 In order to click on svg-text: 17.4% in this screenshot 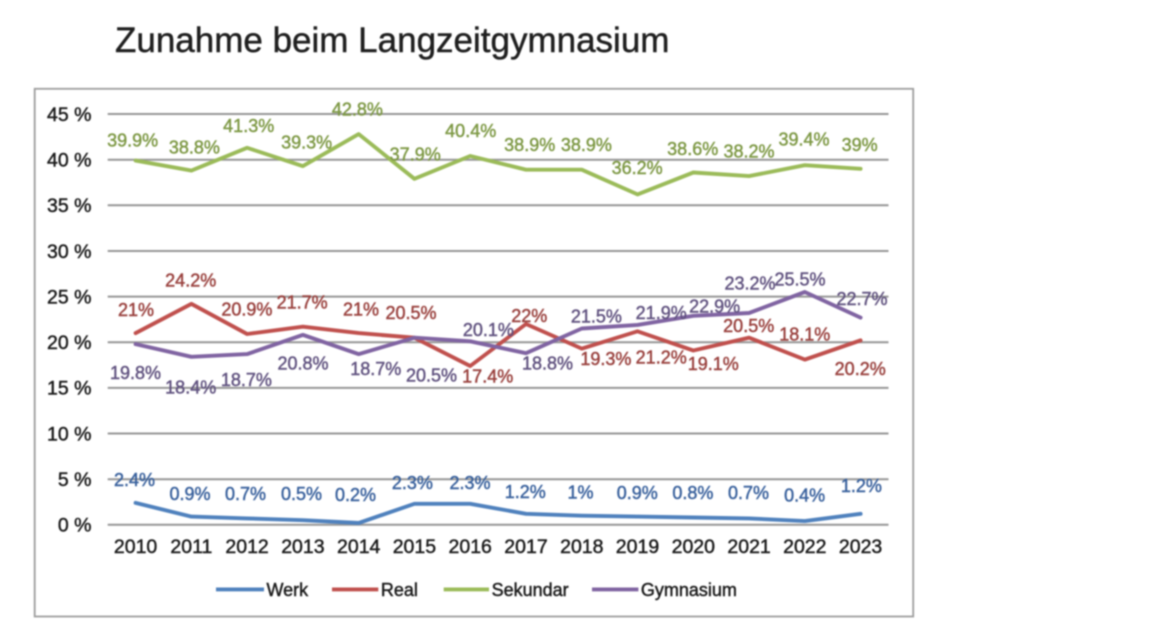, I will do `click(487, 377)`.